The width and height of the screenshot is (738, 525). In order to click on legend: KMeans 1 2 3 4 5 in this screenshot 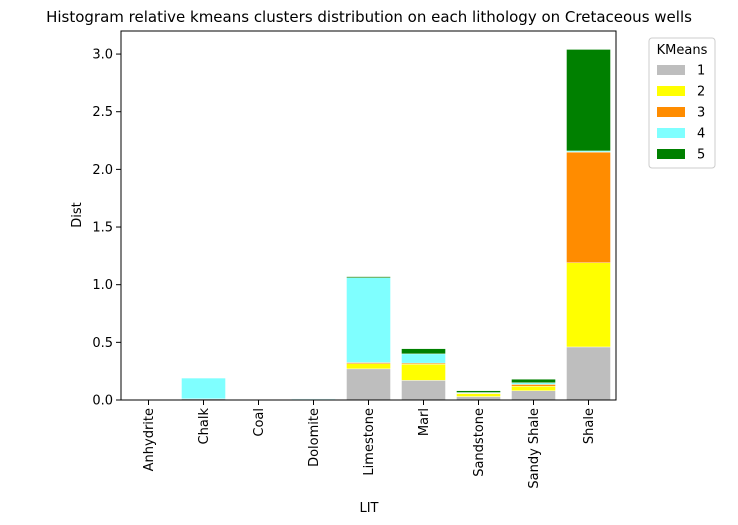, I will do `click(682, 103)`.